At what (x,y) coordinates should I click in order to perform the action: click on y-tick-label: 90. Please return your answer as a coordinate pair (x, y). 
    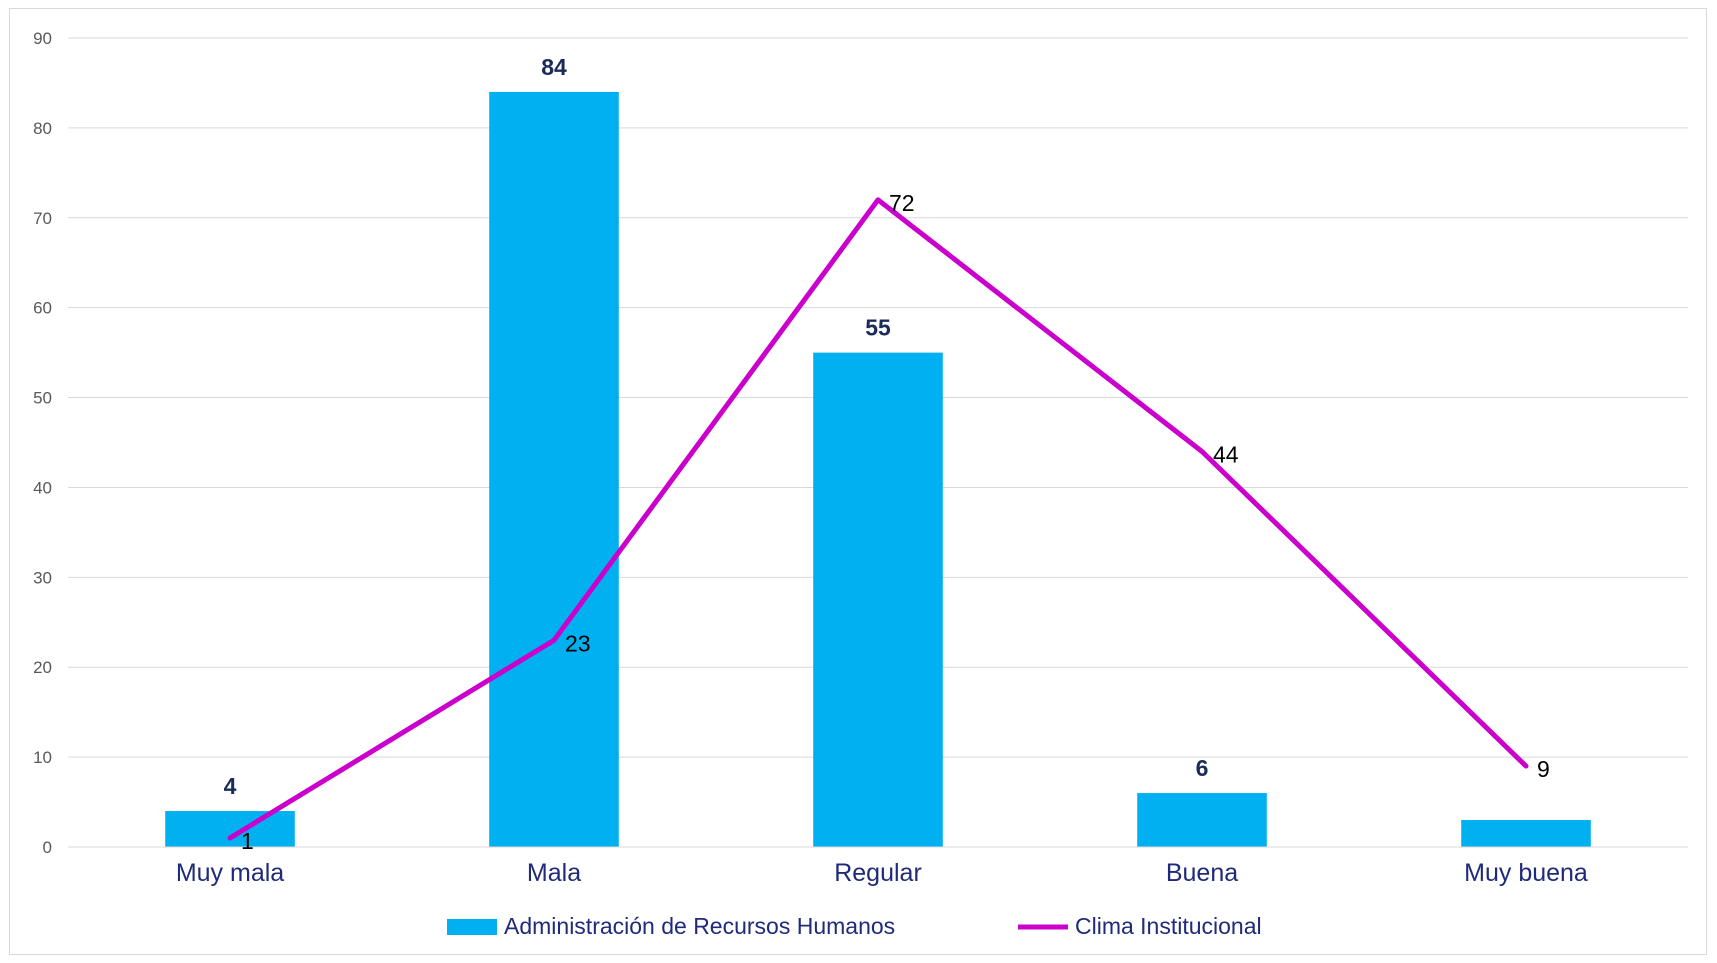
    Looking at the image, I should click on (42, 38).